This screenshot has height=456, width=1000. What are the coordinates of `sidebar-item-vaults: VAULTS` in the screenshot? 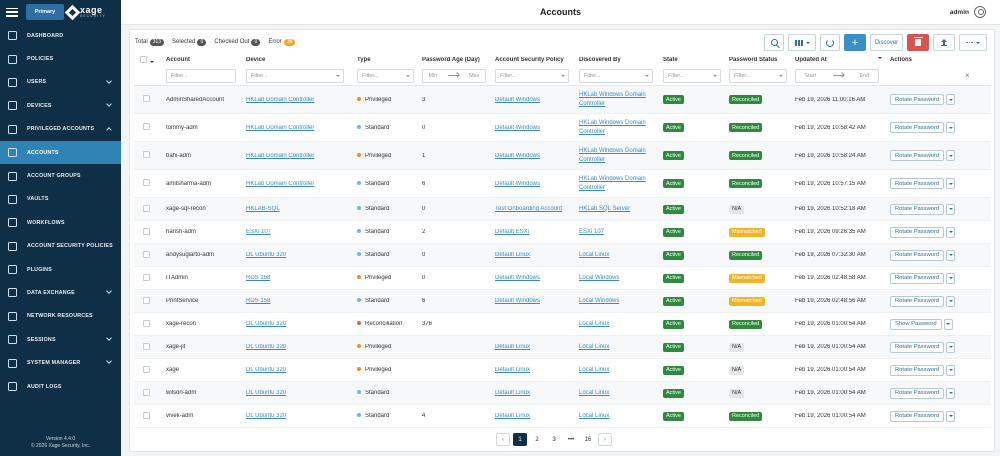 It's located at (60, 199).